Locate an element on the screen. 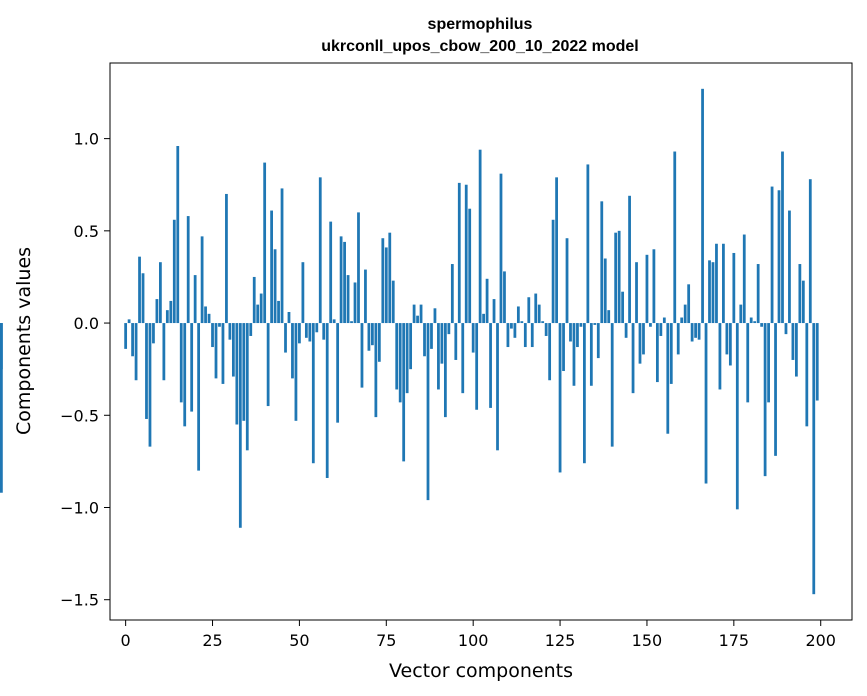 The height and width of the screenshot is (696, 867). x-tick-label: 150 is located at coordinates (647, 640).